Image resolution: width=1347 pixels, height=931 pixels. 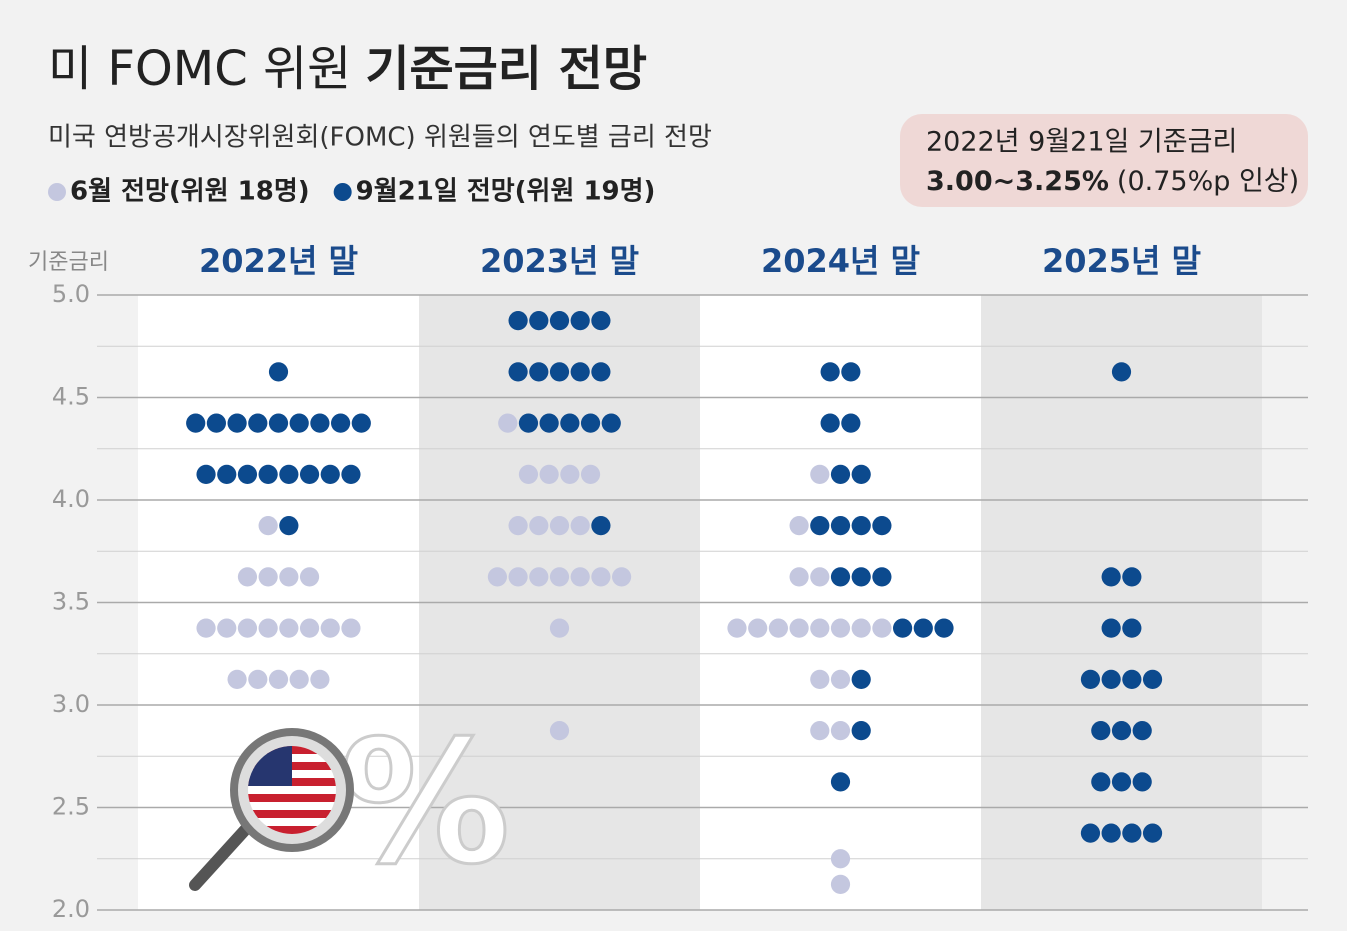 What do you see at coordinates (1121, 261) in the screenshot?
I see `column-label: 2025년 말` at bounding box center [1121, 261].